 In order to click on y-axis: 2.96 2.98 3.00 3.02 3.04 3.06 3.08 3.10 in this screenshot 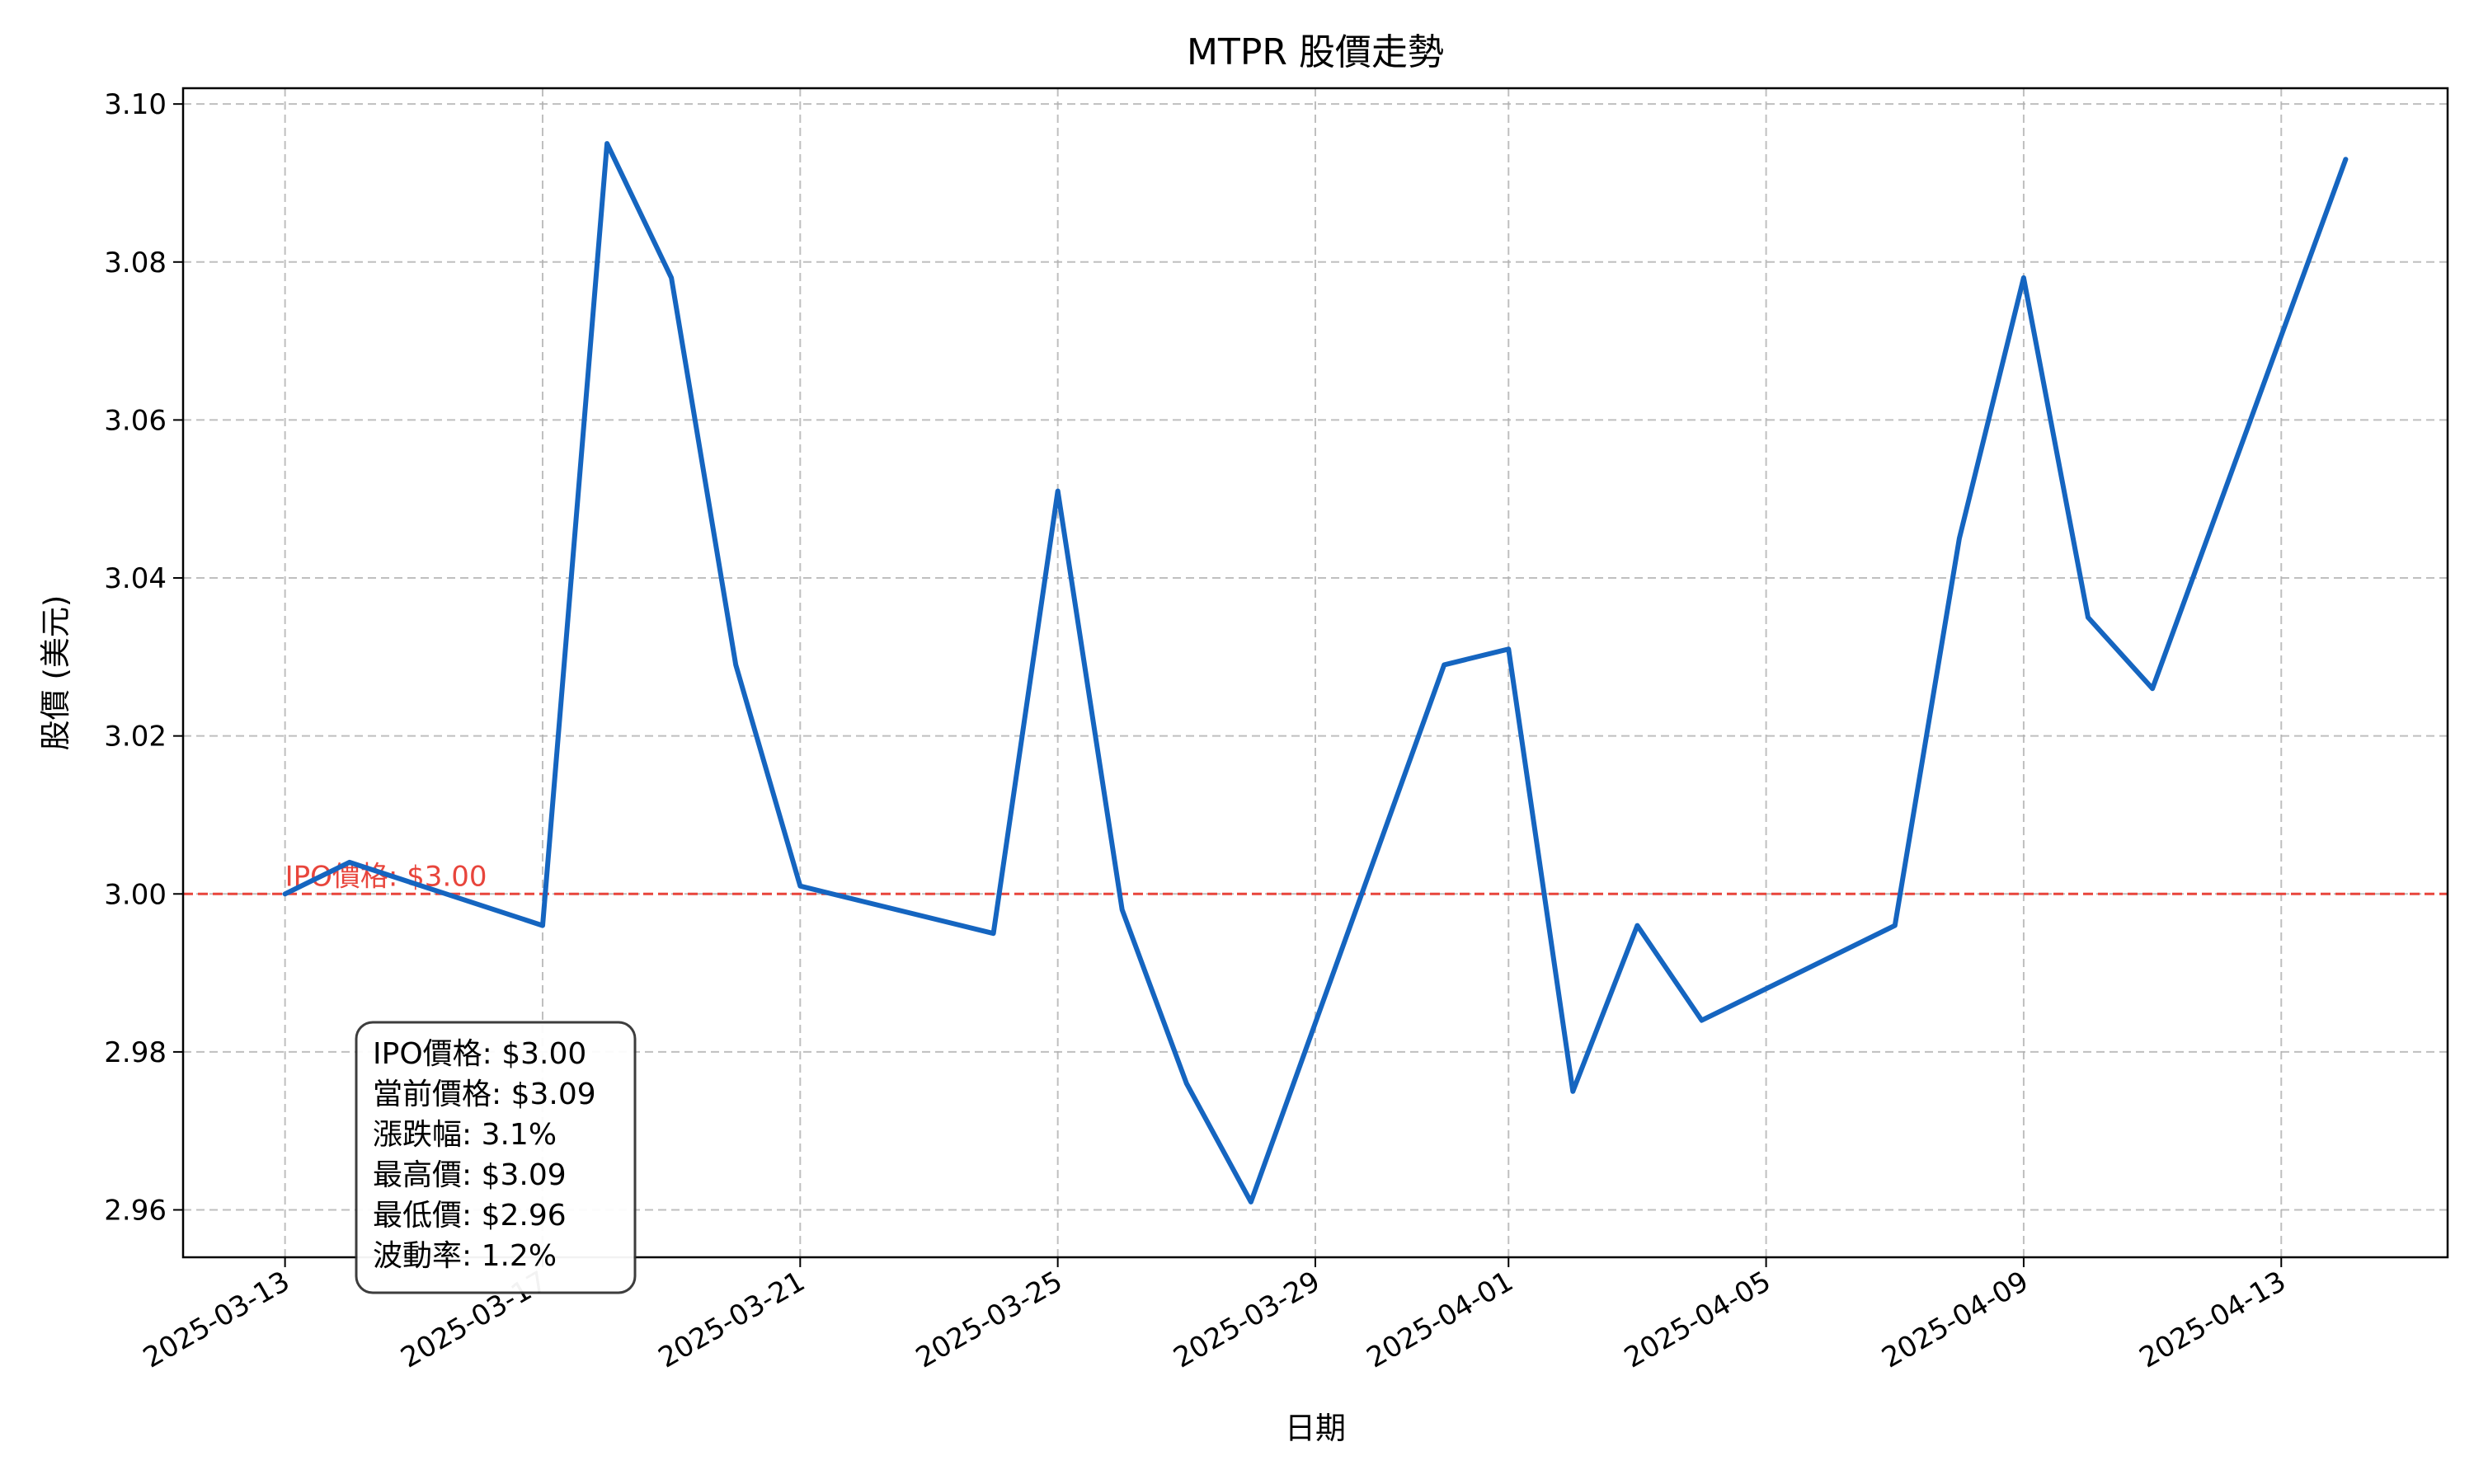, I will do `click(143, 658)`.